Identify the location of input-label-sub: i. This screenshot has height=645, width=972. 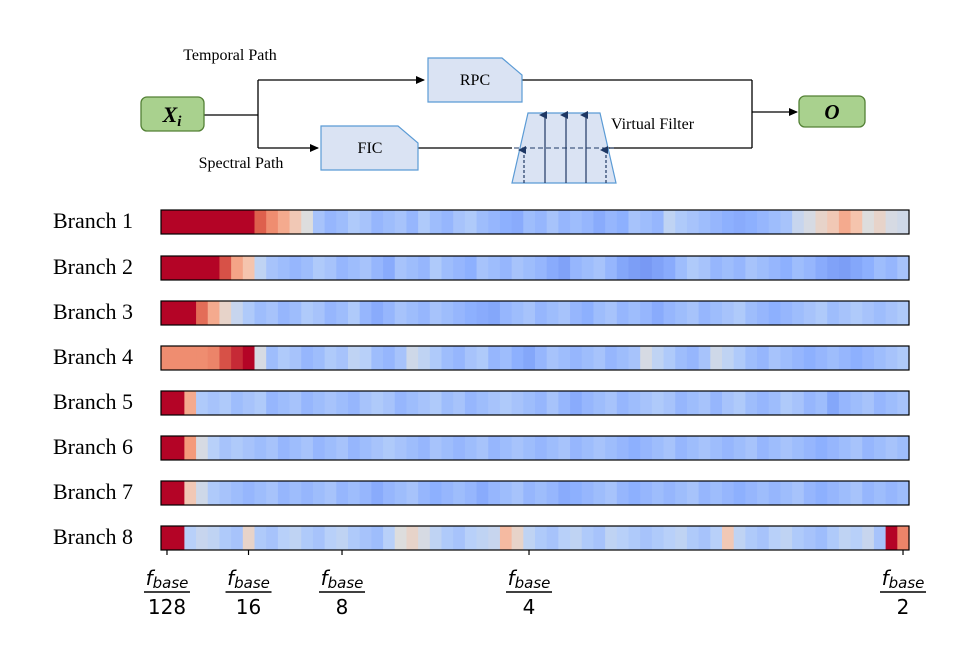
(179, 122).